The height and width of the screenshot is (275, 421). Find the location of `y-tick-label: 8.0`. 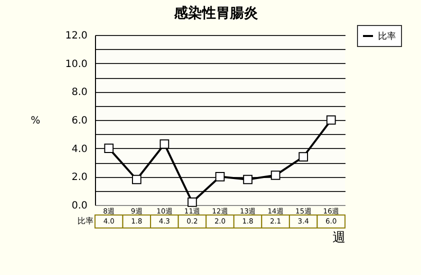

y-tick-label: 8.0 is located at coordinates (80, 92).